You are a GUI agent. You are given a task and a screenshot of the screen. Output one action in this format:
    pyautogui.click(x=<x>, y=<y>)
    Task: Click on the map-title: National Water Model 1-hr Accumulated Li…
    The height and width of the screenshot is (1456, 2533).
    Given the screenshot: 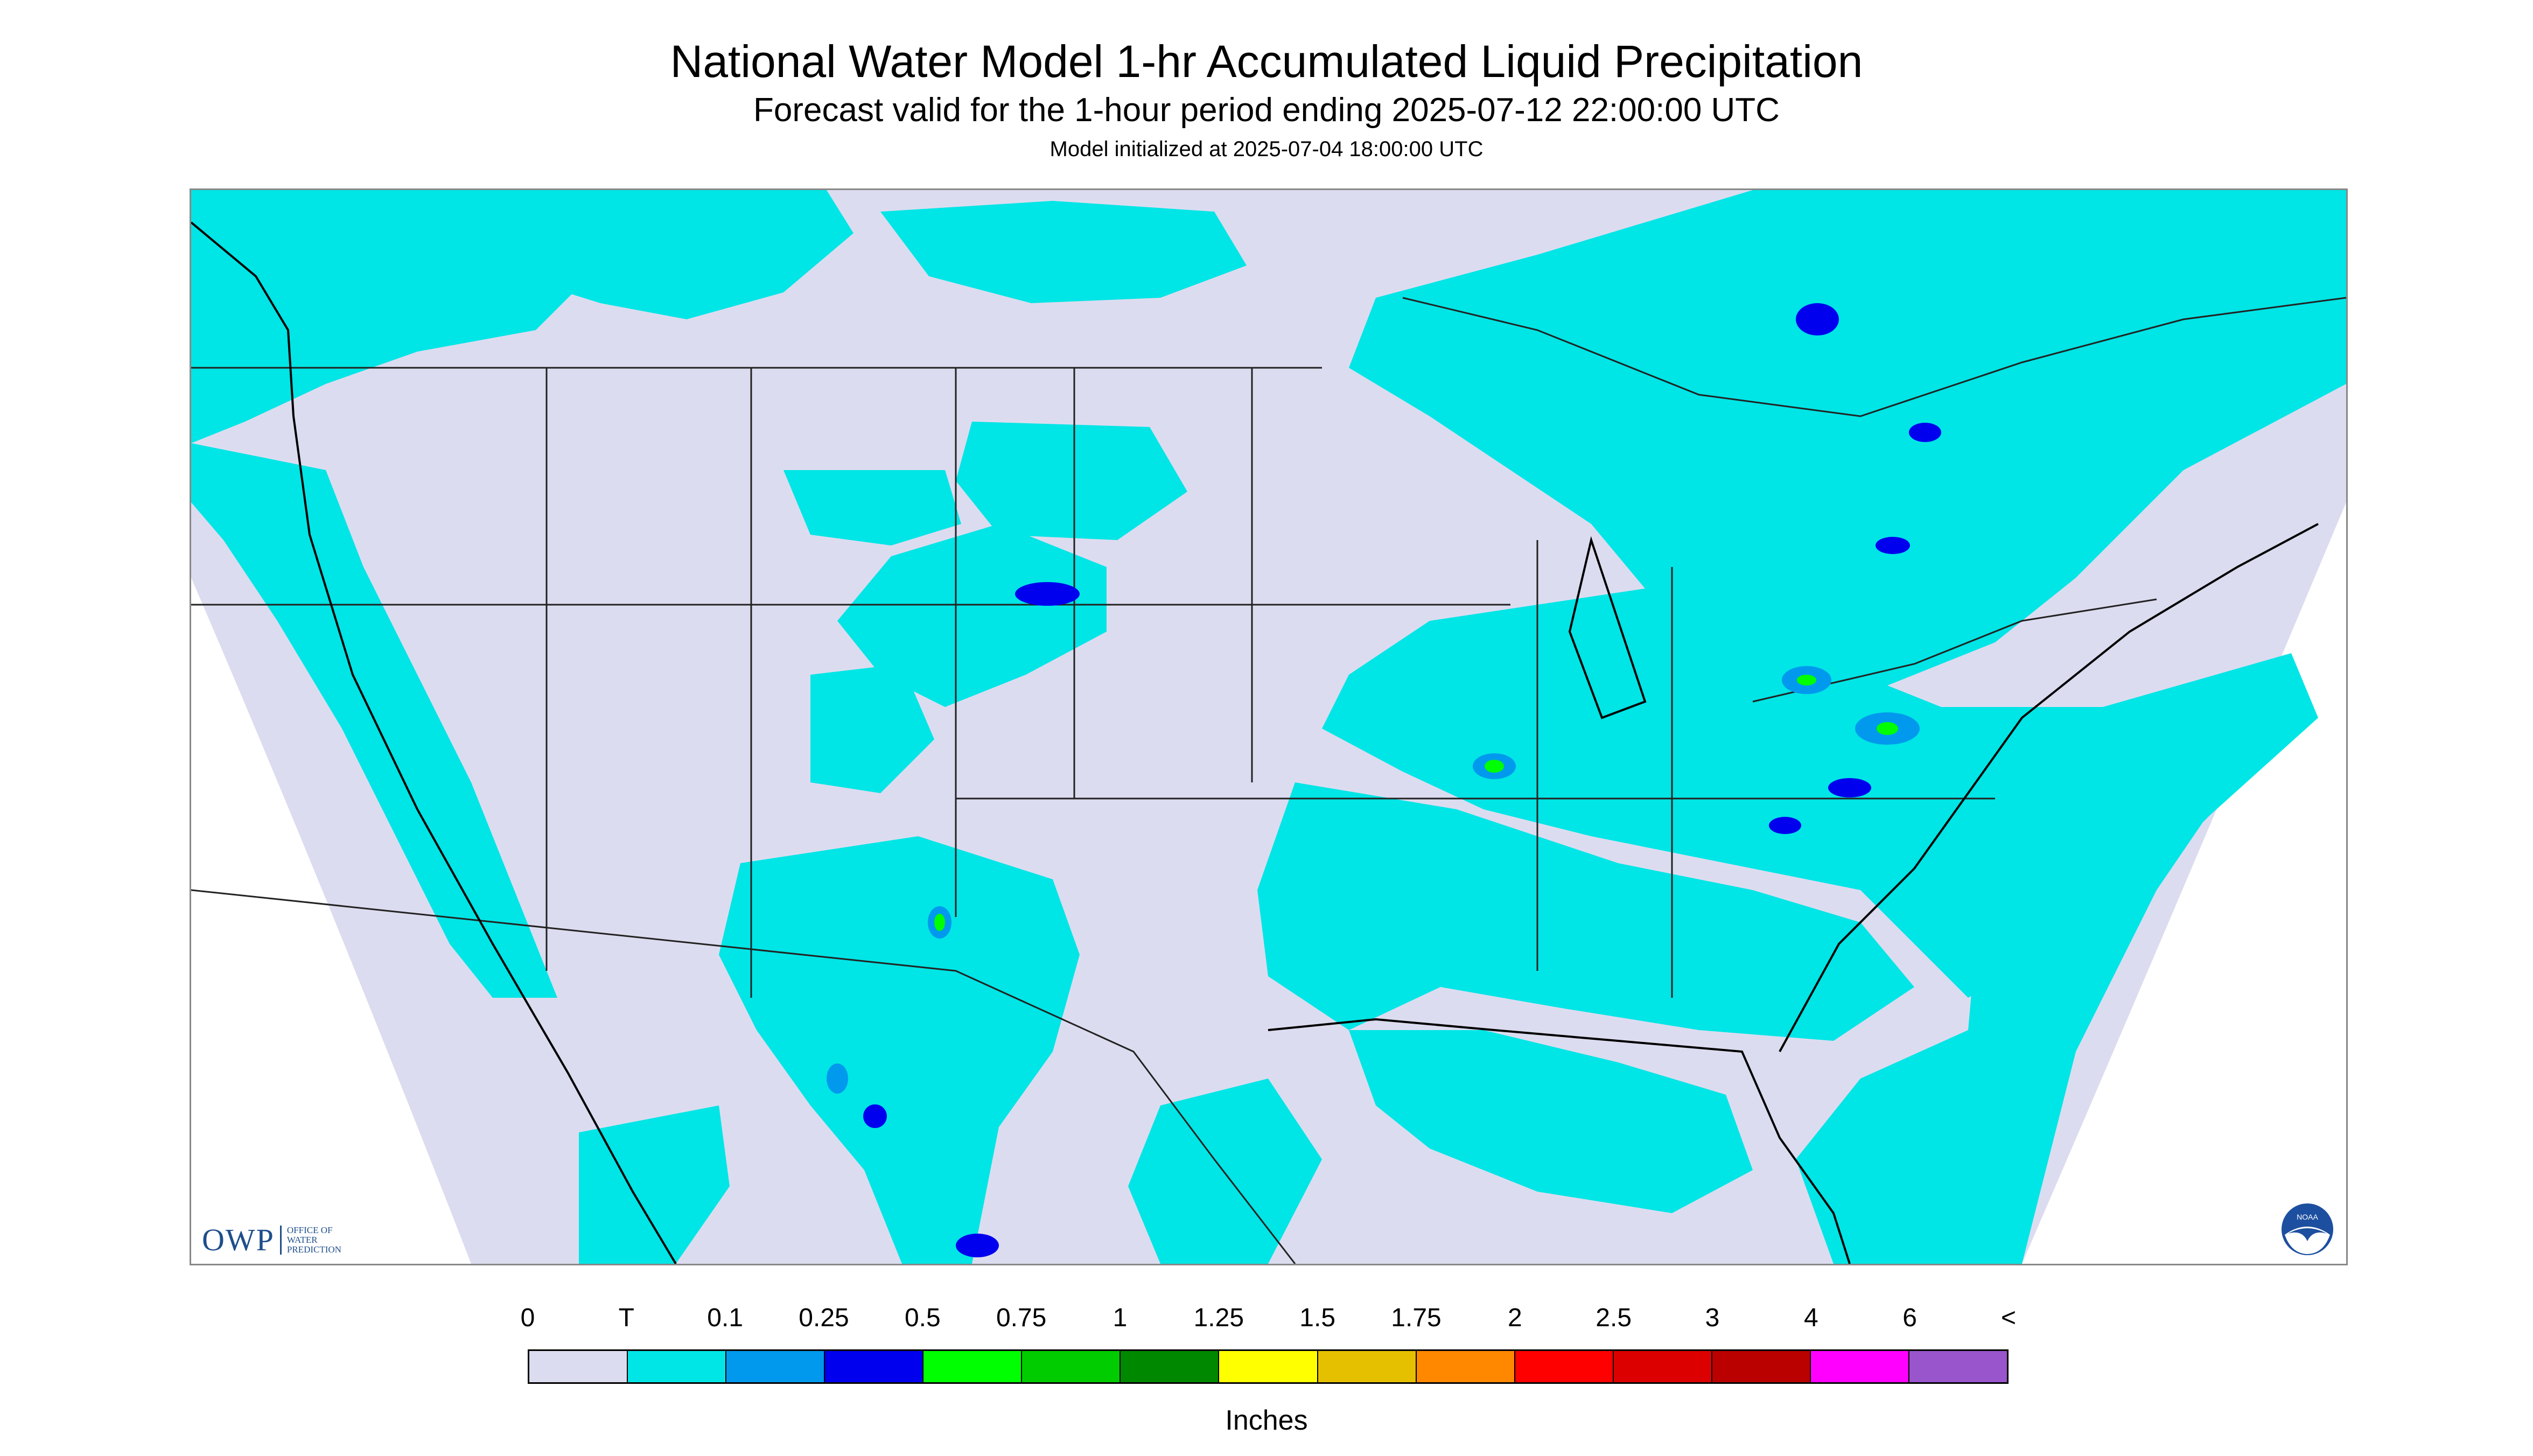 What is the action you would take?
    pyautogui.click(x=1266, y=61)
    